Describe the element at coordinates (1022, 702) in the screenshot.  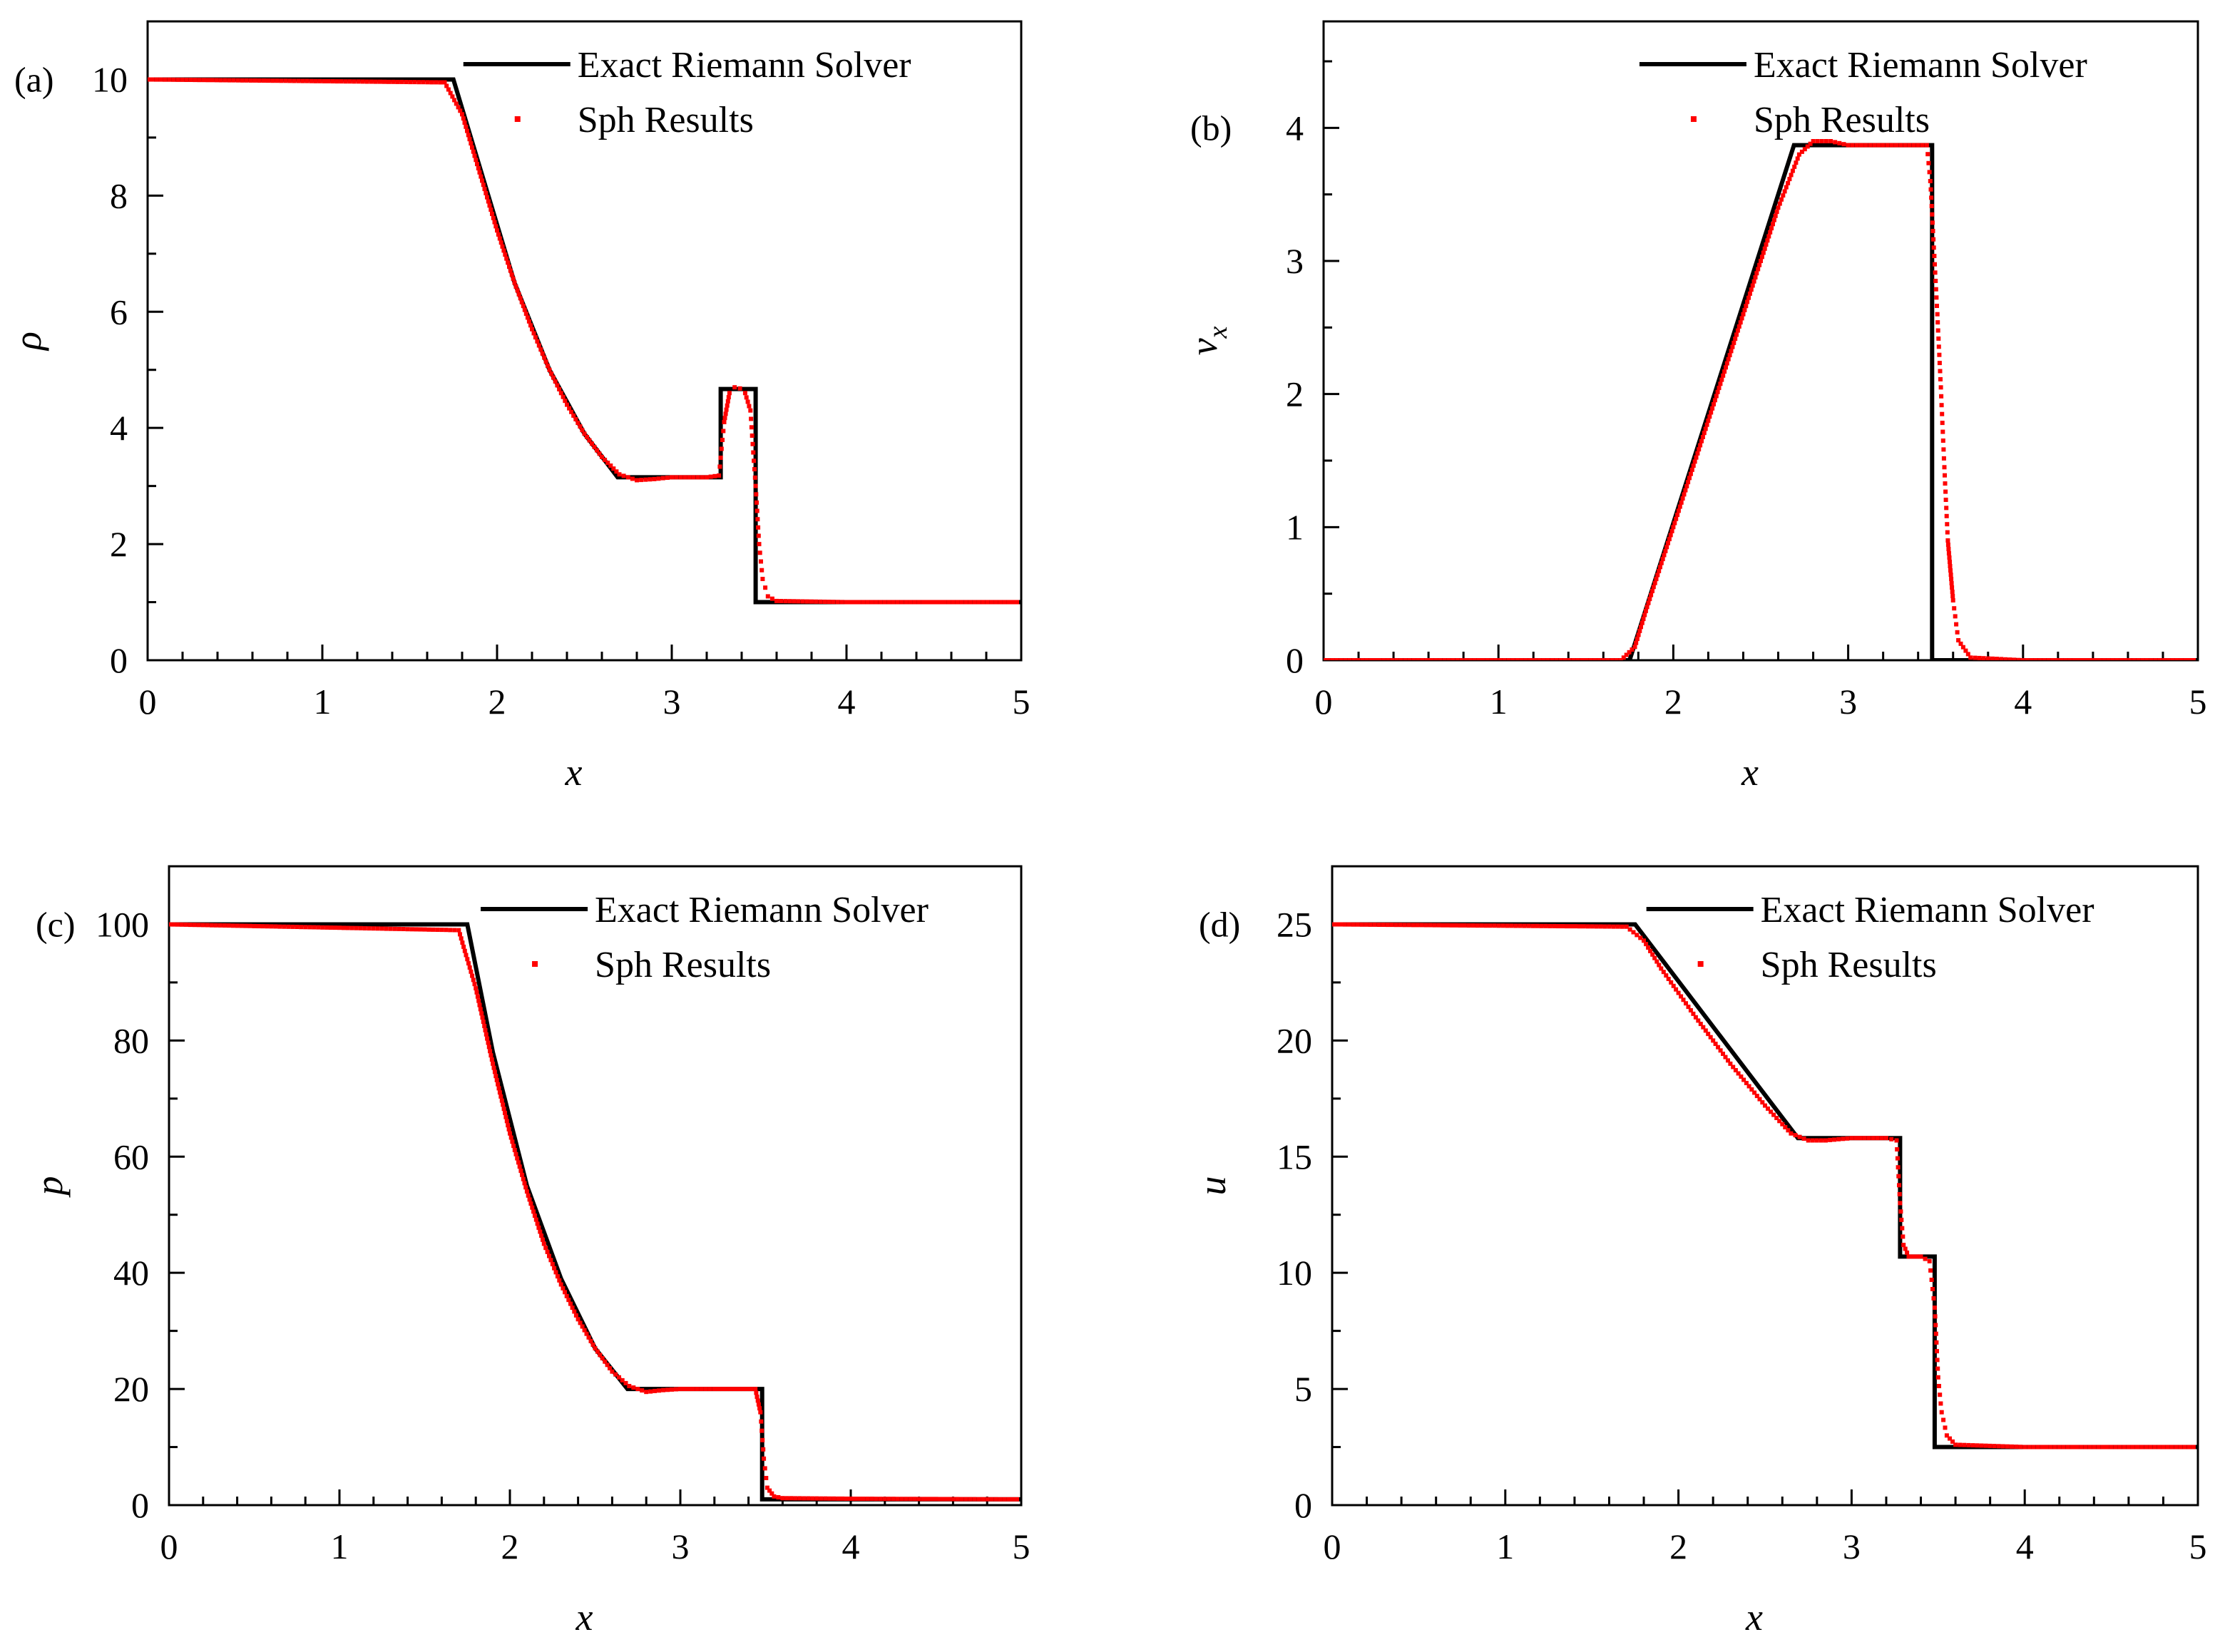
I see `x-tick-label: 5` at that location.